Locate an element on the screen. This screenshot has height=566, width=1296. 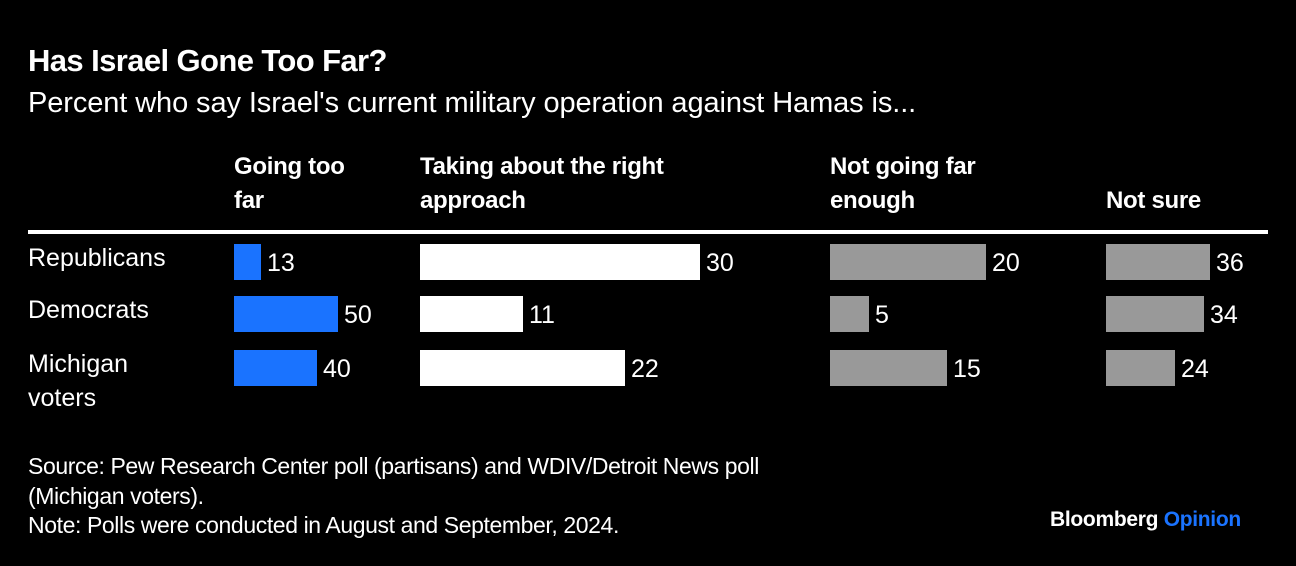
bar-going-too-far-democrats is located at coordinates (286, 314).